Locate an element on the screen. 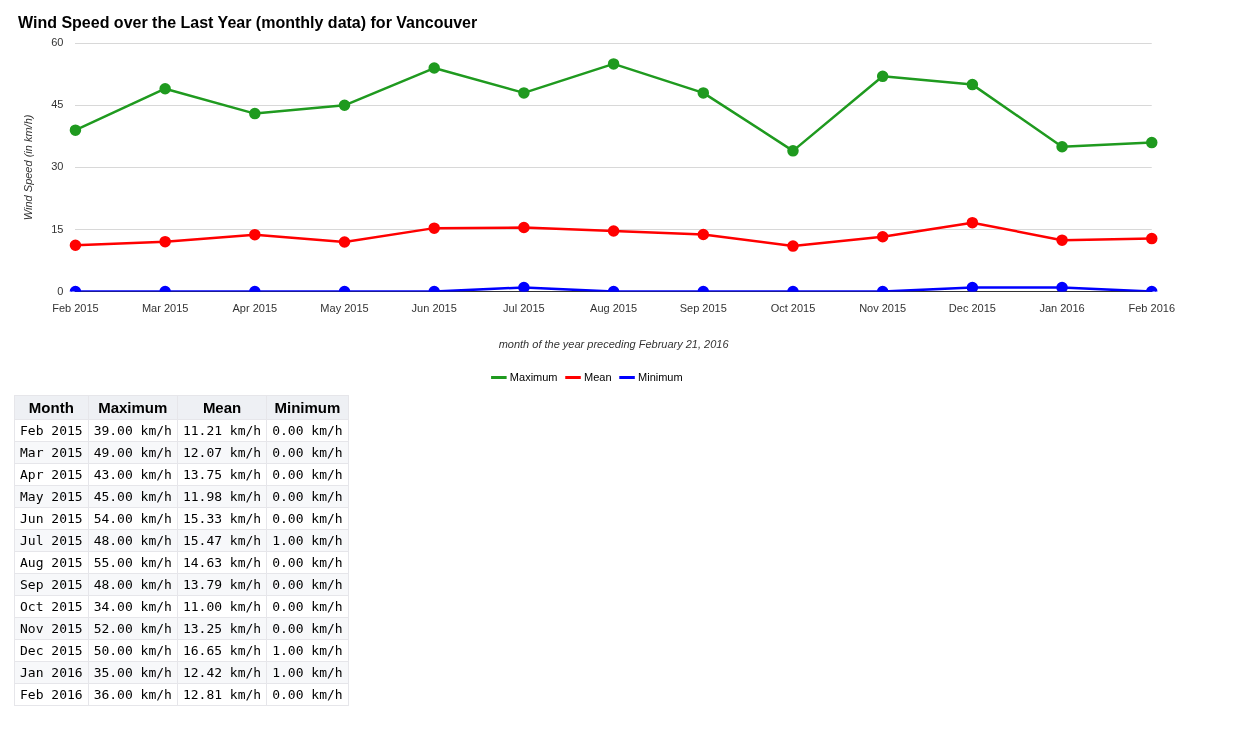  x-tick-label: Apr 2015 is located at coordinates (255, 308).